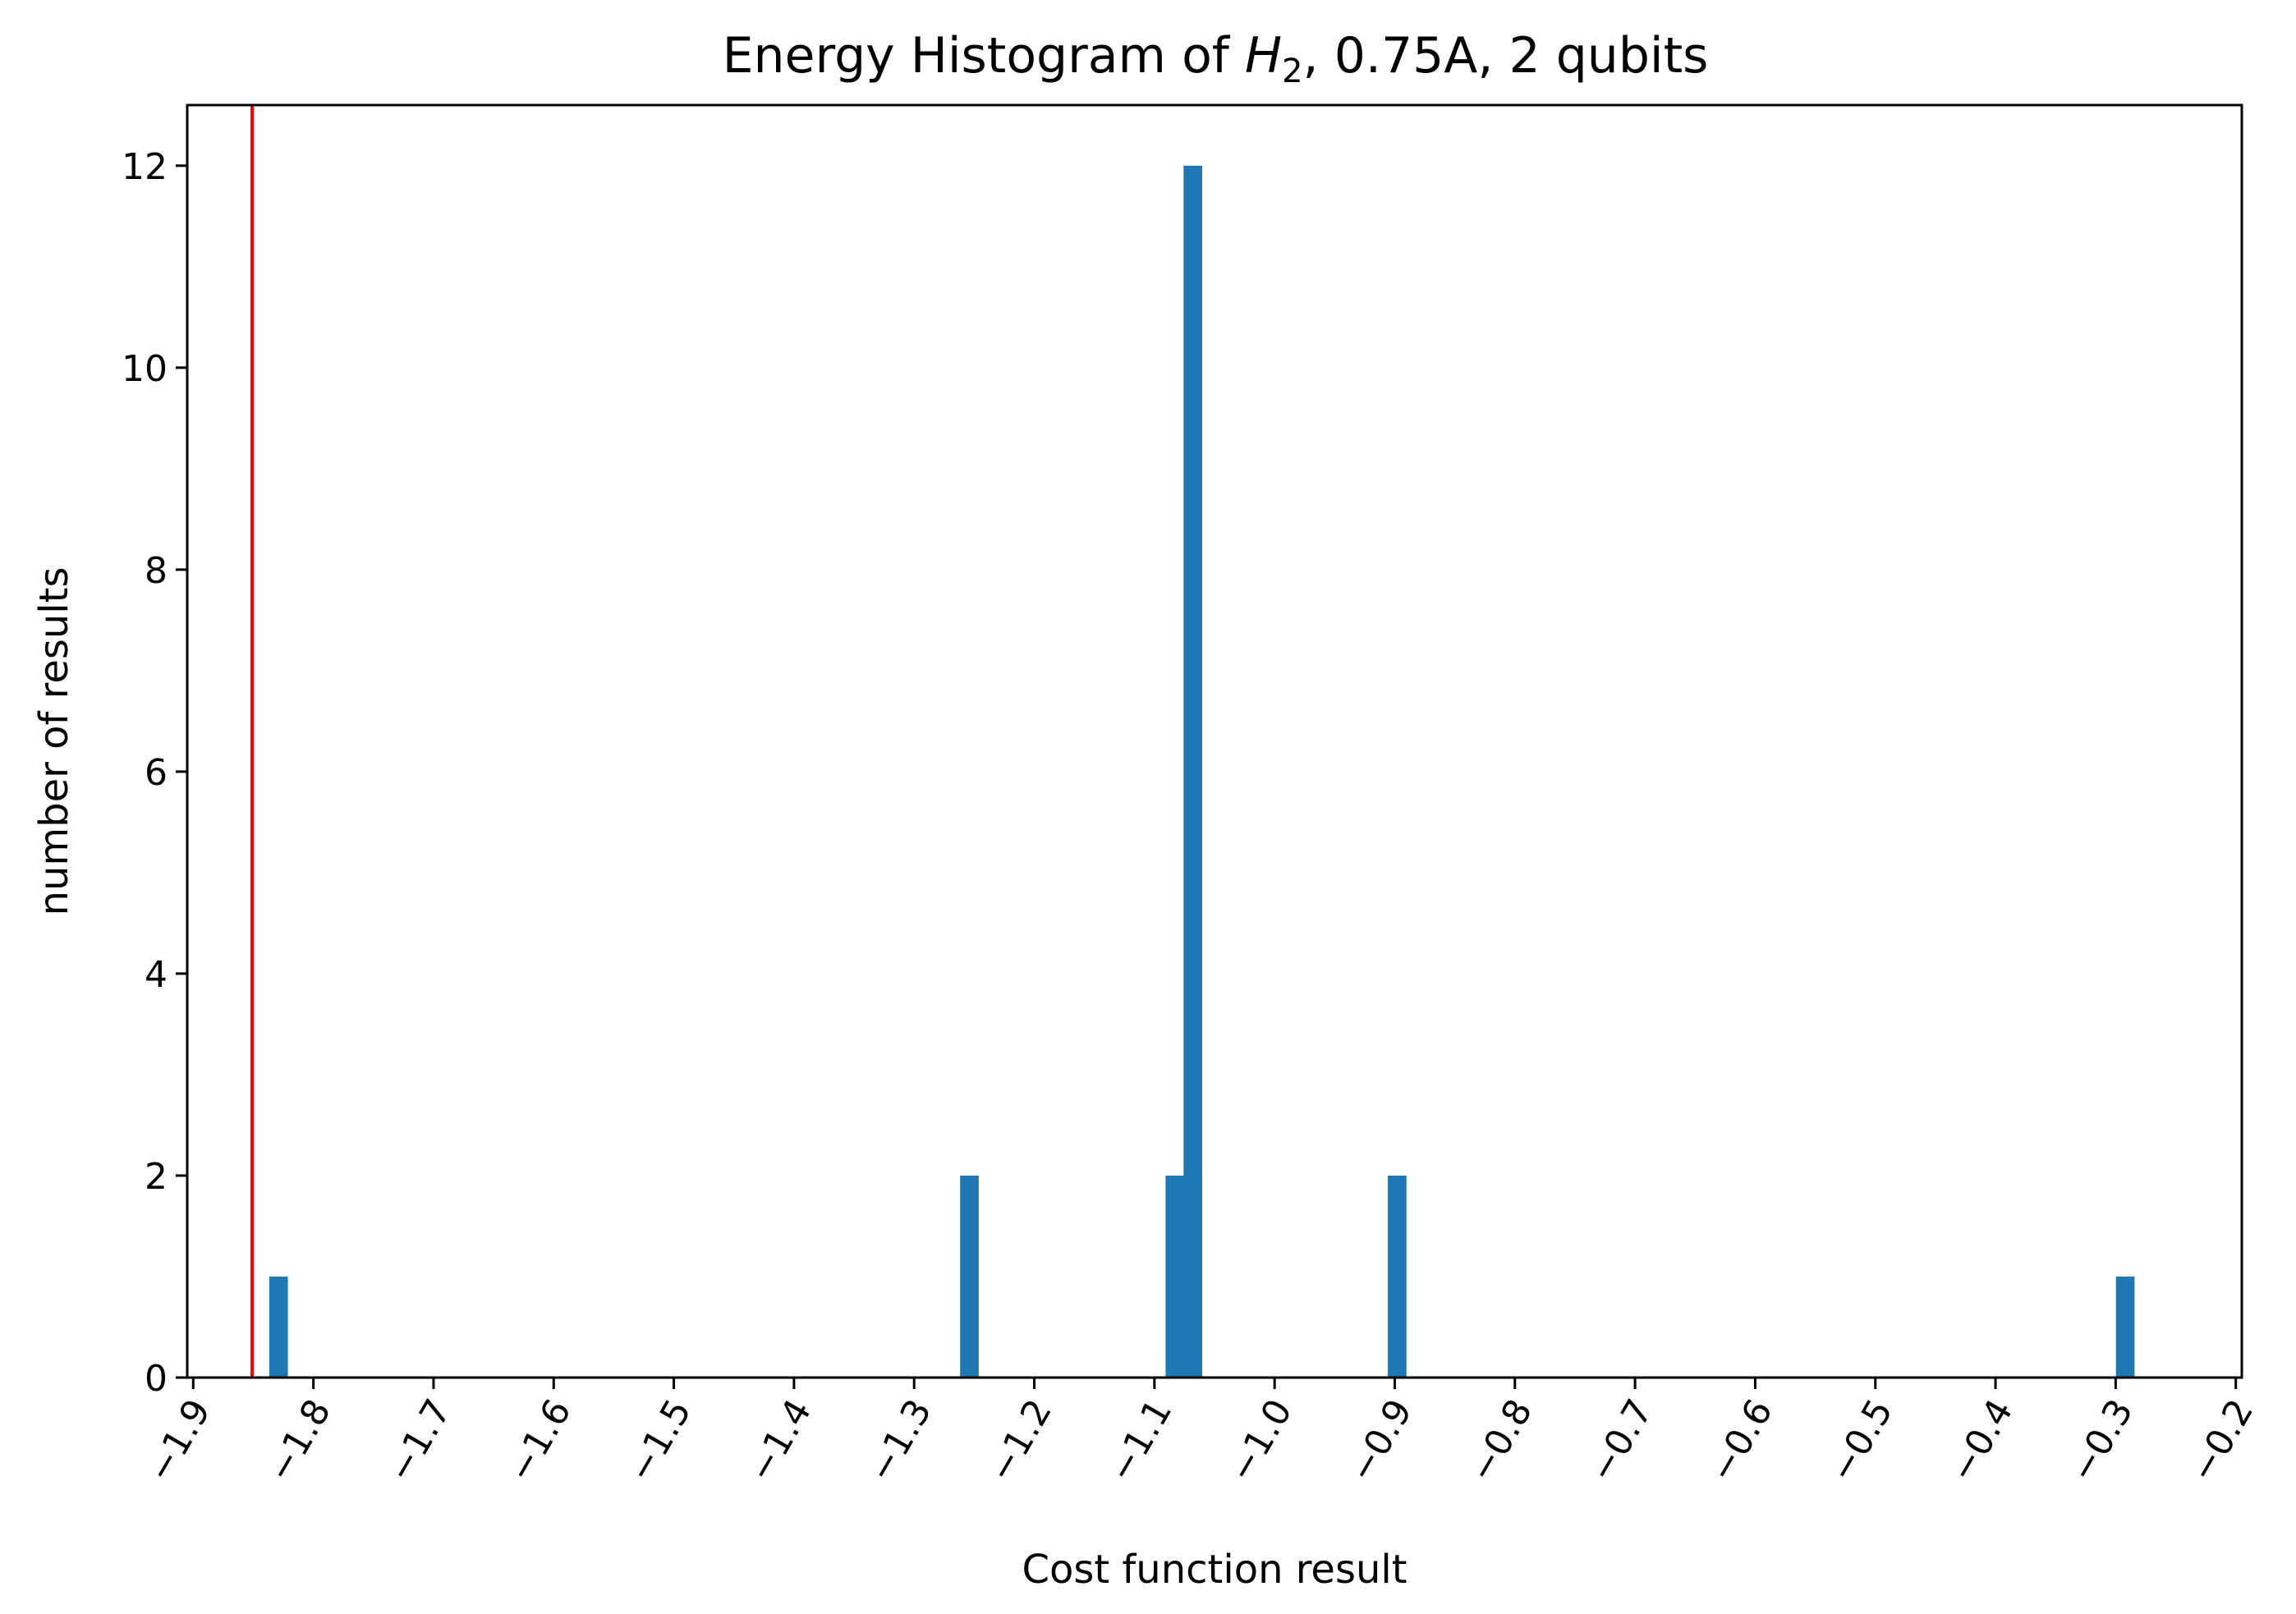 This screenshot has width=2296, height=1614. I want to click on chart-title-suffix: , 0.75A, 2 qubits, so click(1506, 56).